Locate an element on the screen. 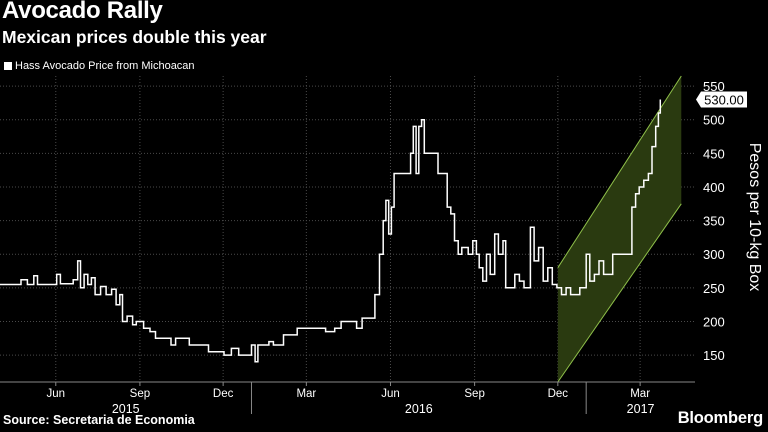  y-tick-label: 300 is located at coordinates (714, 254).